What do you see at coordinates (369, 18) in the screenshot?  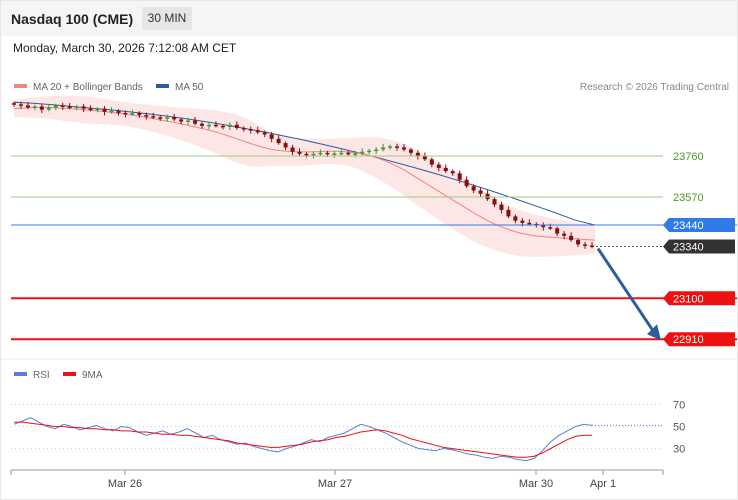 I see `header-bar` at bounding box center [369, 18].